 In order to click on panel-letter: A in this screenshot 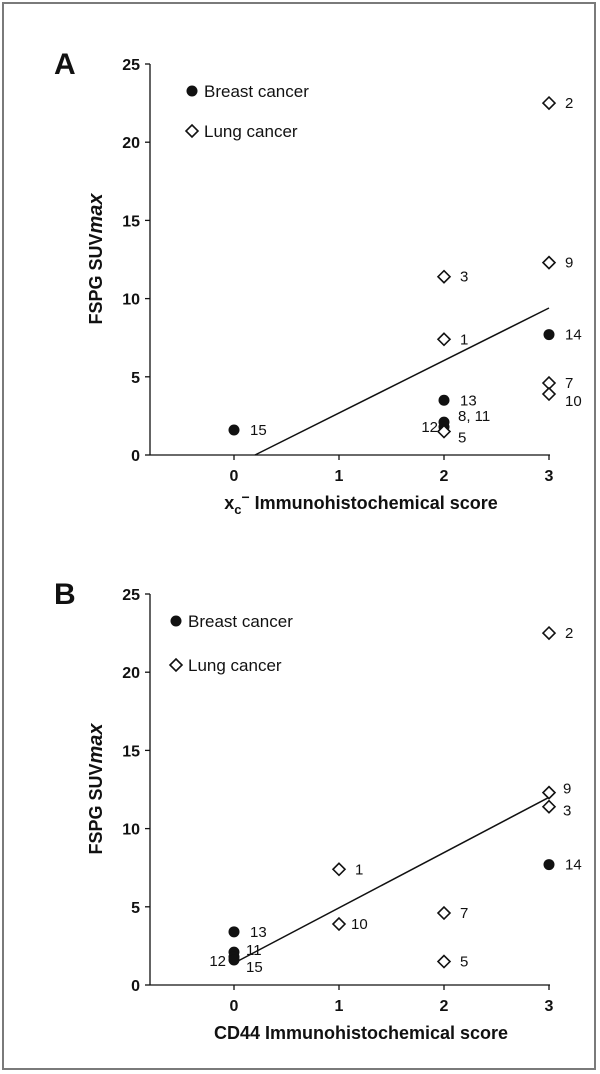, I will do `click(65, 64)`.